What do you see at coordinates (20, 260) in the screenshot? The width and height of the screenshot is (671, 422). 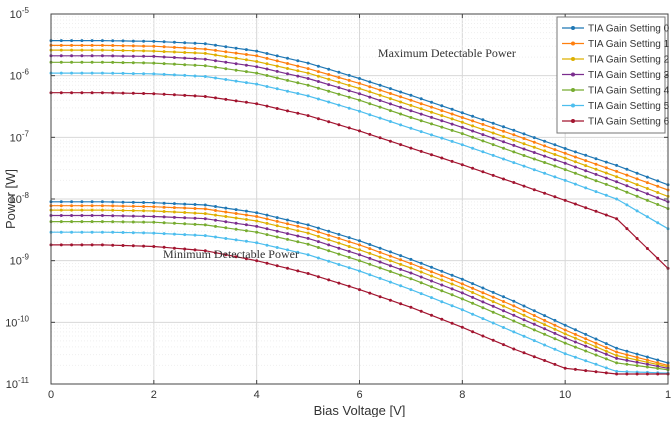 I see `y-tick-label: 10⁻⁹` at bounding box center [20, 260].